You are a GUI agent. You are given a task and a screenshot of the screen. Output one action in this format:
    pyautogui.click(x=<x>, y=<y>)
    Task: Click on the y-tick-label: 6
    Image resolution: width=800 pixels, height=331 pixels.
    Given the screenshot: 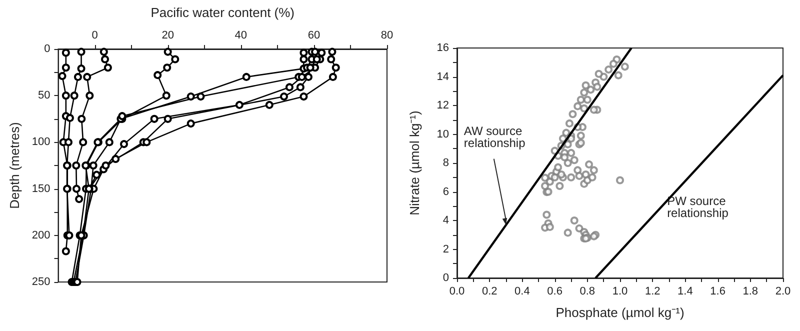 What is the action you would take?
    pyautogui.click(x=445, y=192)
    